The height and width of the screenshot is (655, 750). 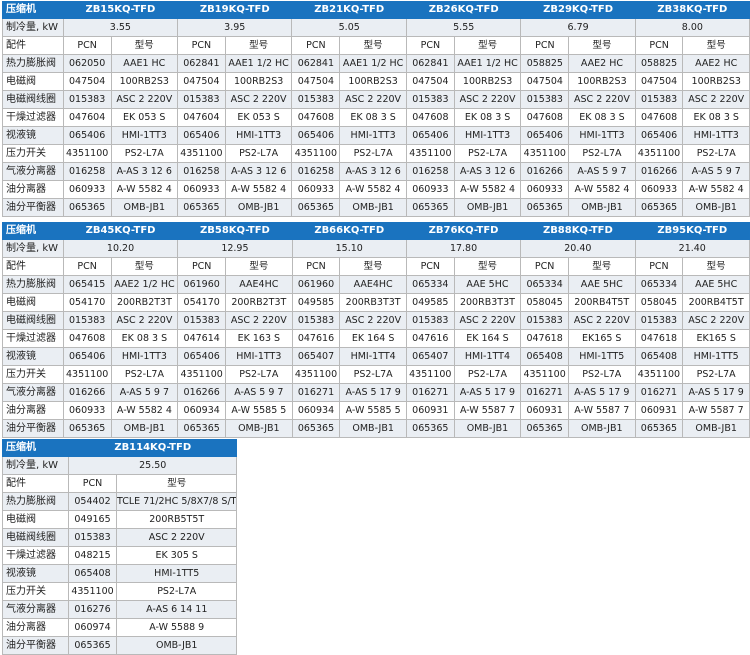 I want to click on capacity-value: 5.55, so click(x=463, y=27).